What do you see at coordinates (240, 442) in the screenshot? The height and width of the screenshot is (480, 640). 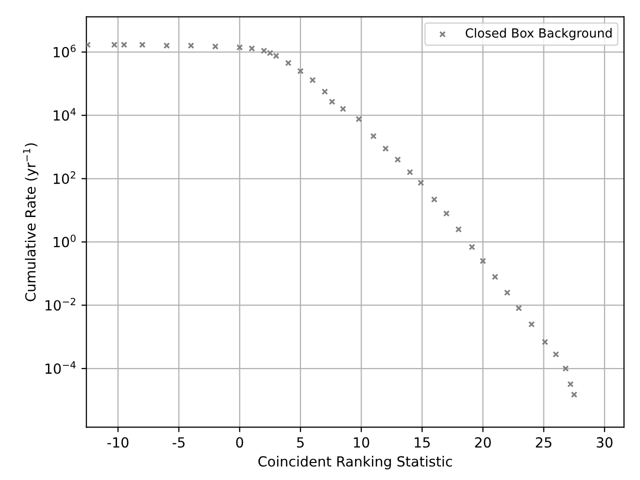 I see `x-tick-label: 0` at bounding box center [240, 442].